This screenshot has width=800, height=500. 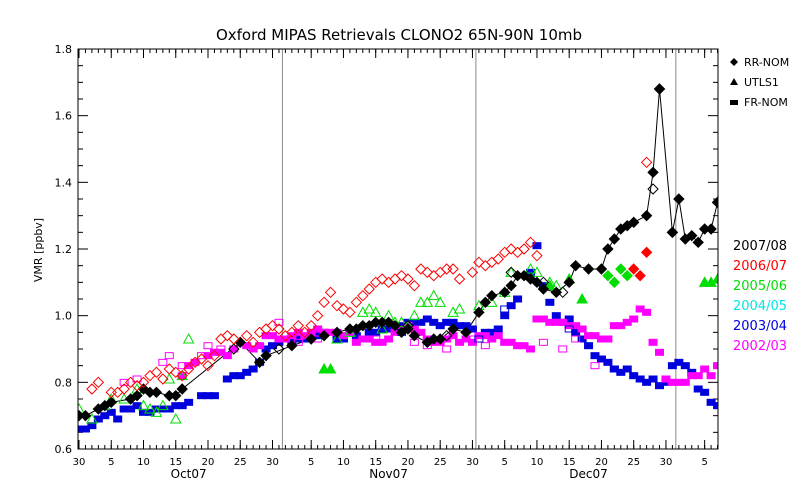 I want to click on legend-season-label: 2007/08, so click(x=760, y=246).